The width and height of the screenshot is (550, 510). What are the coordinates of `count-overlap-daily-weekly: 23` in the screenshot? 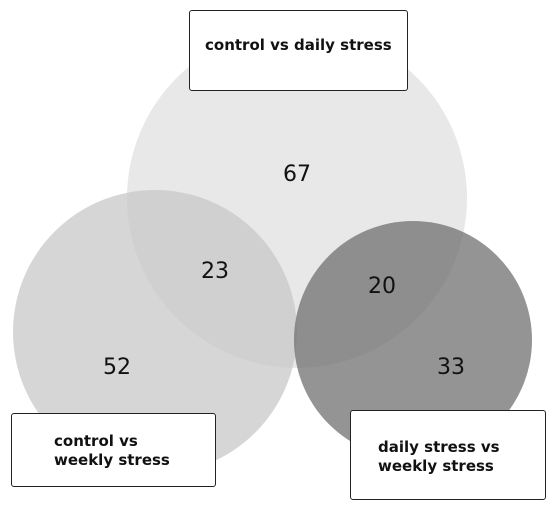 It's located at (215, 271).